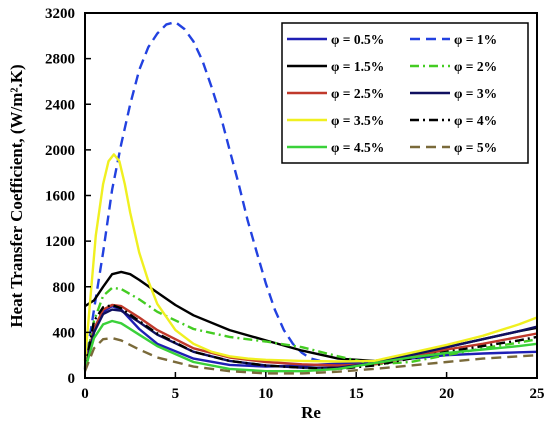  I want to click on x-tick-label: 25, so click(537, 394).